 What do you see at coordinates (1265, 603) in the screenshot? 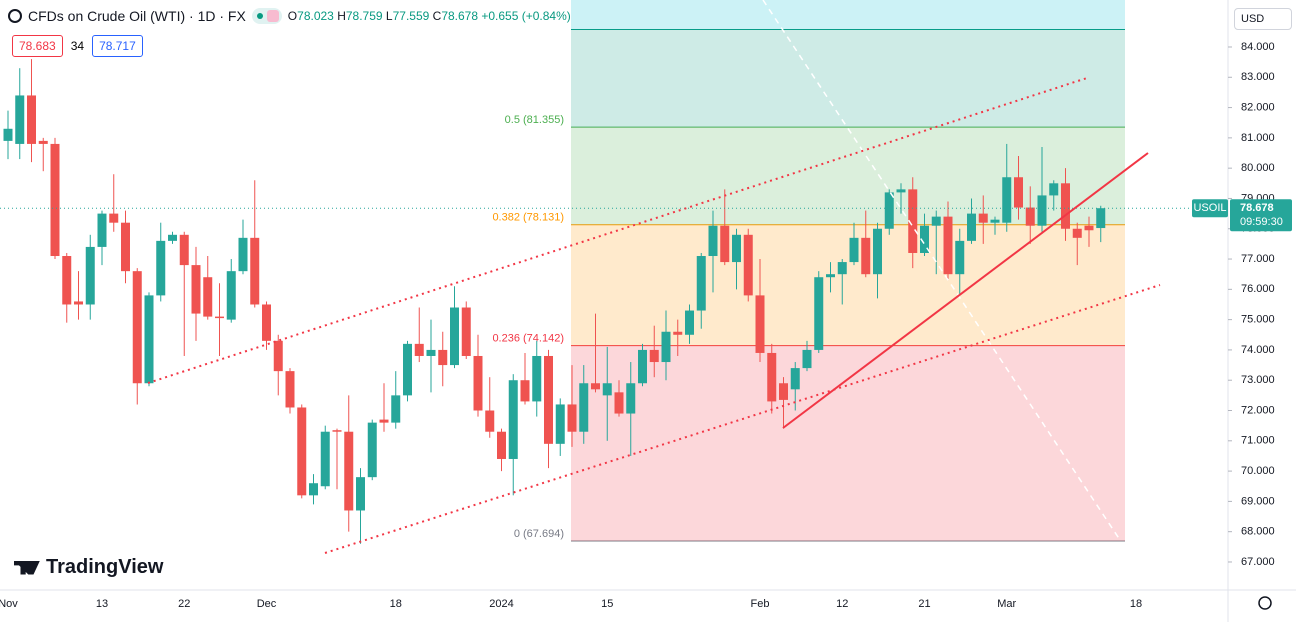
I see `settings-icon` at bounding box center [1265, 603].